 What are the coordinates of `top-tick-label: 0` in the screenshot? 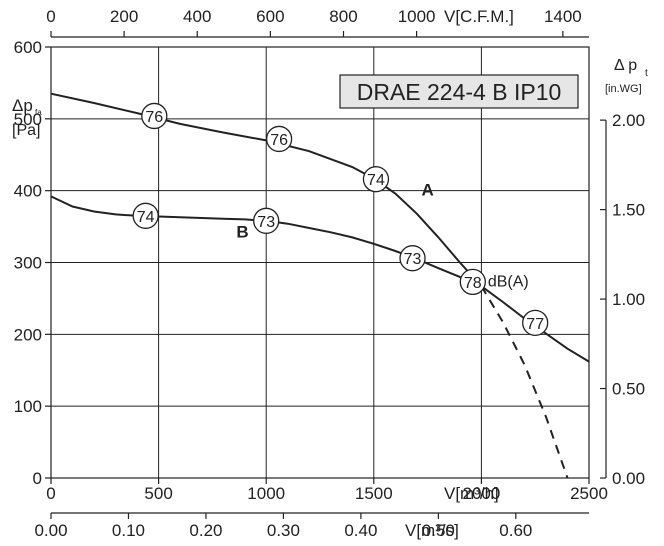 It's located at (50, 16).